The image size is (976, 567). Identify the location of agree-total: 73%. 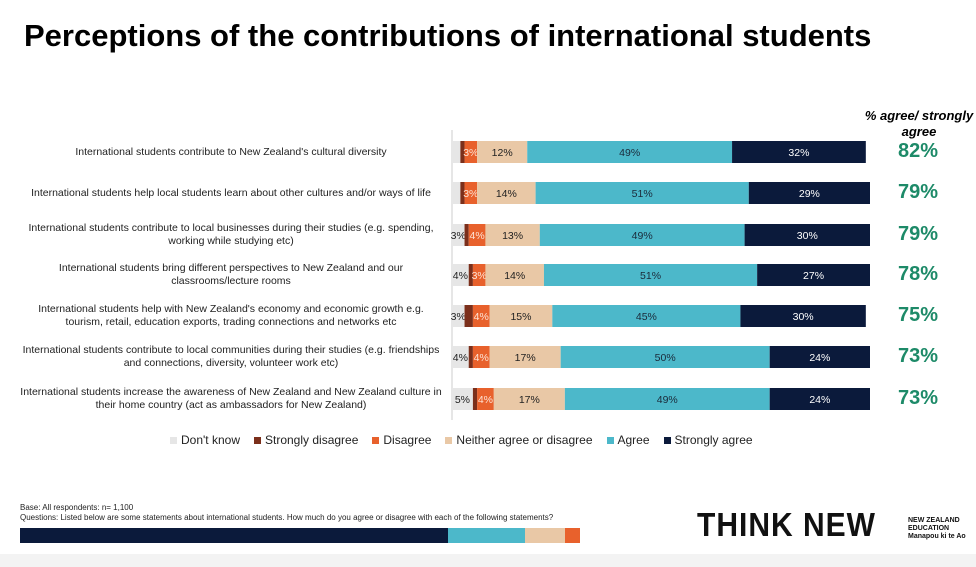
(918, 356).